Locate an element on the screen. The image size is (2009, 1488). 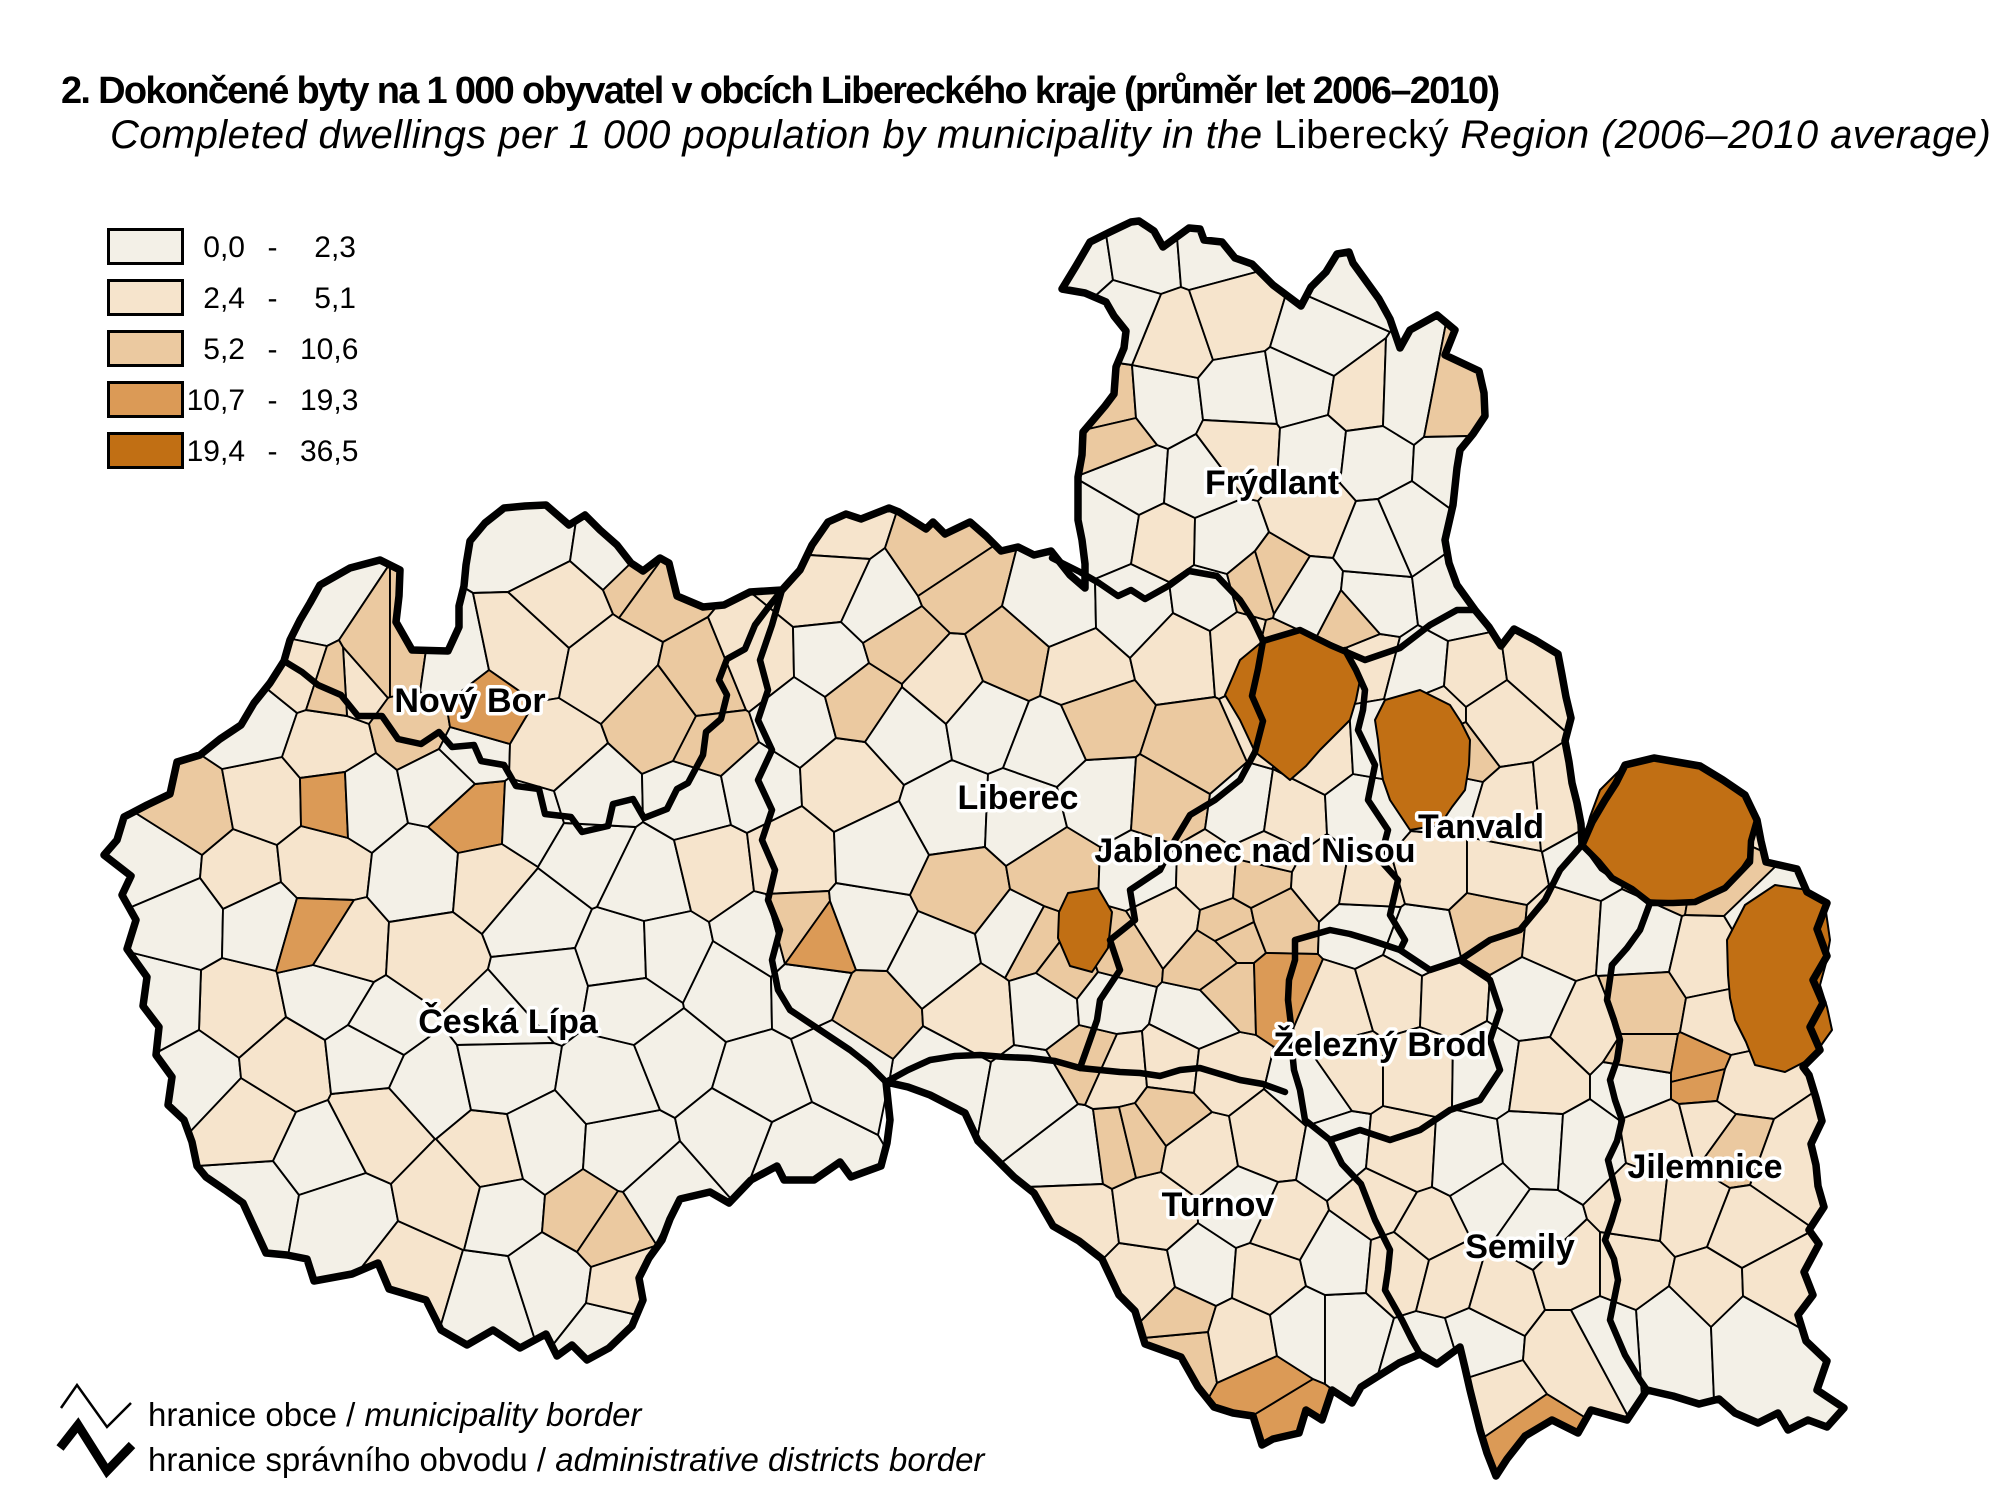
svg-text: Nový Bor is located at coordinates (469, 701).